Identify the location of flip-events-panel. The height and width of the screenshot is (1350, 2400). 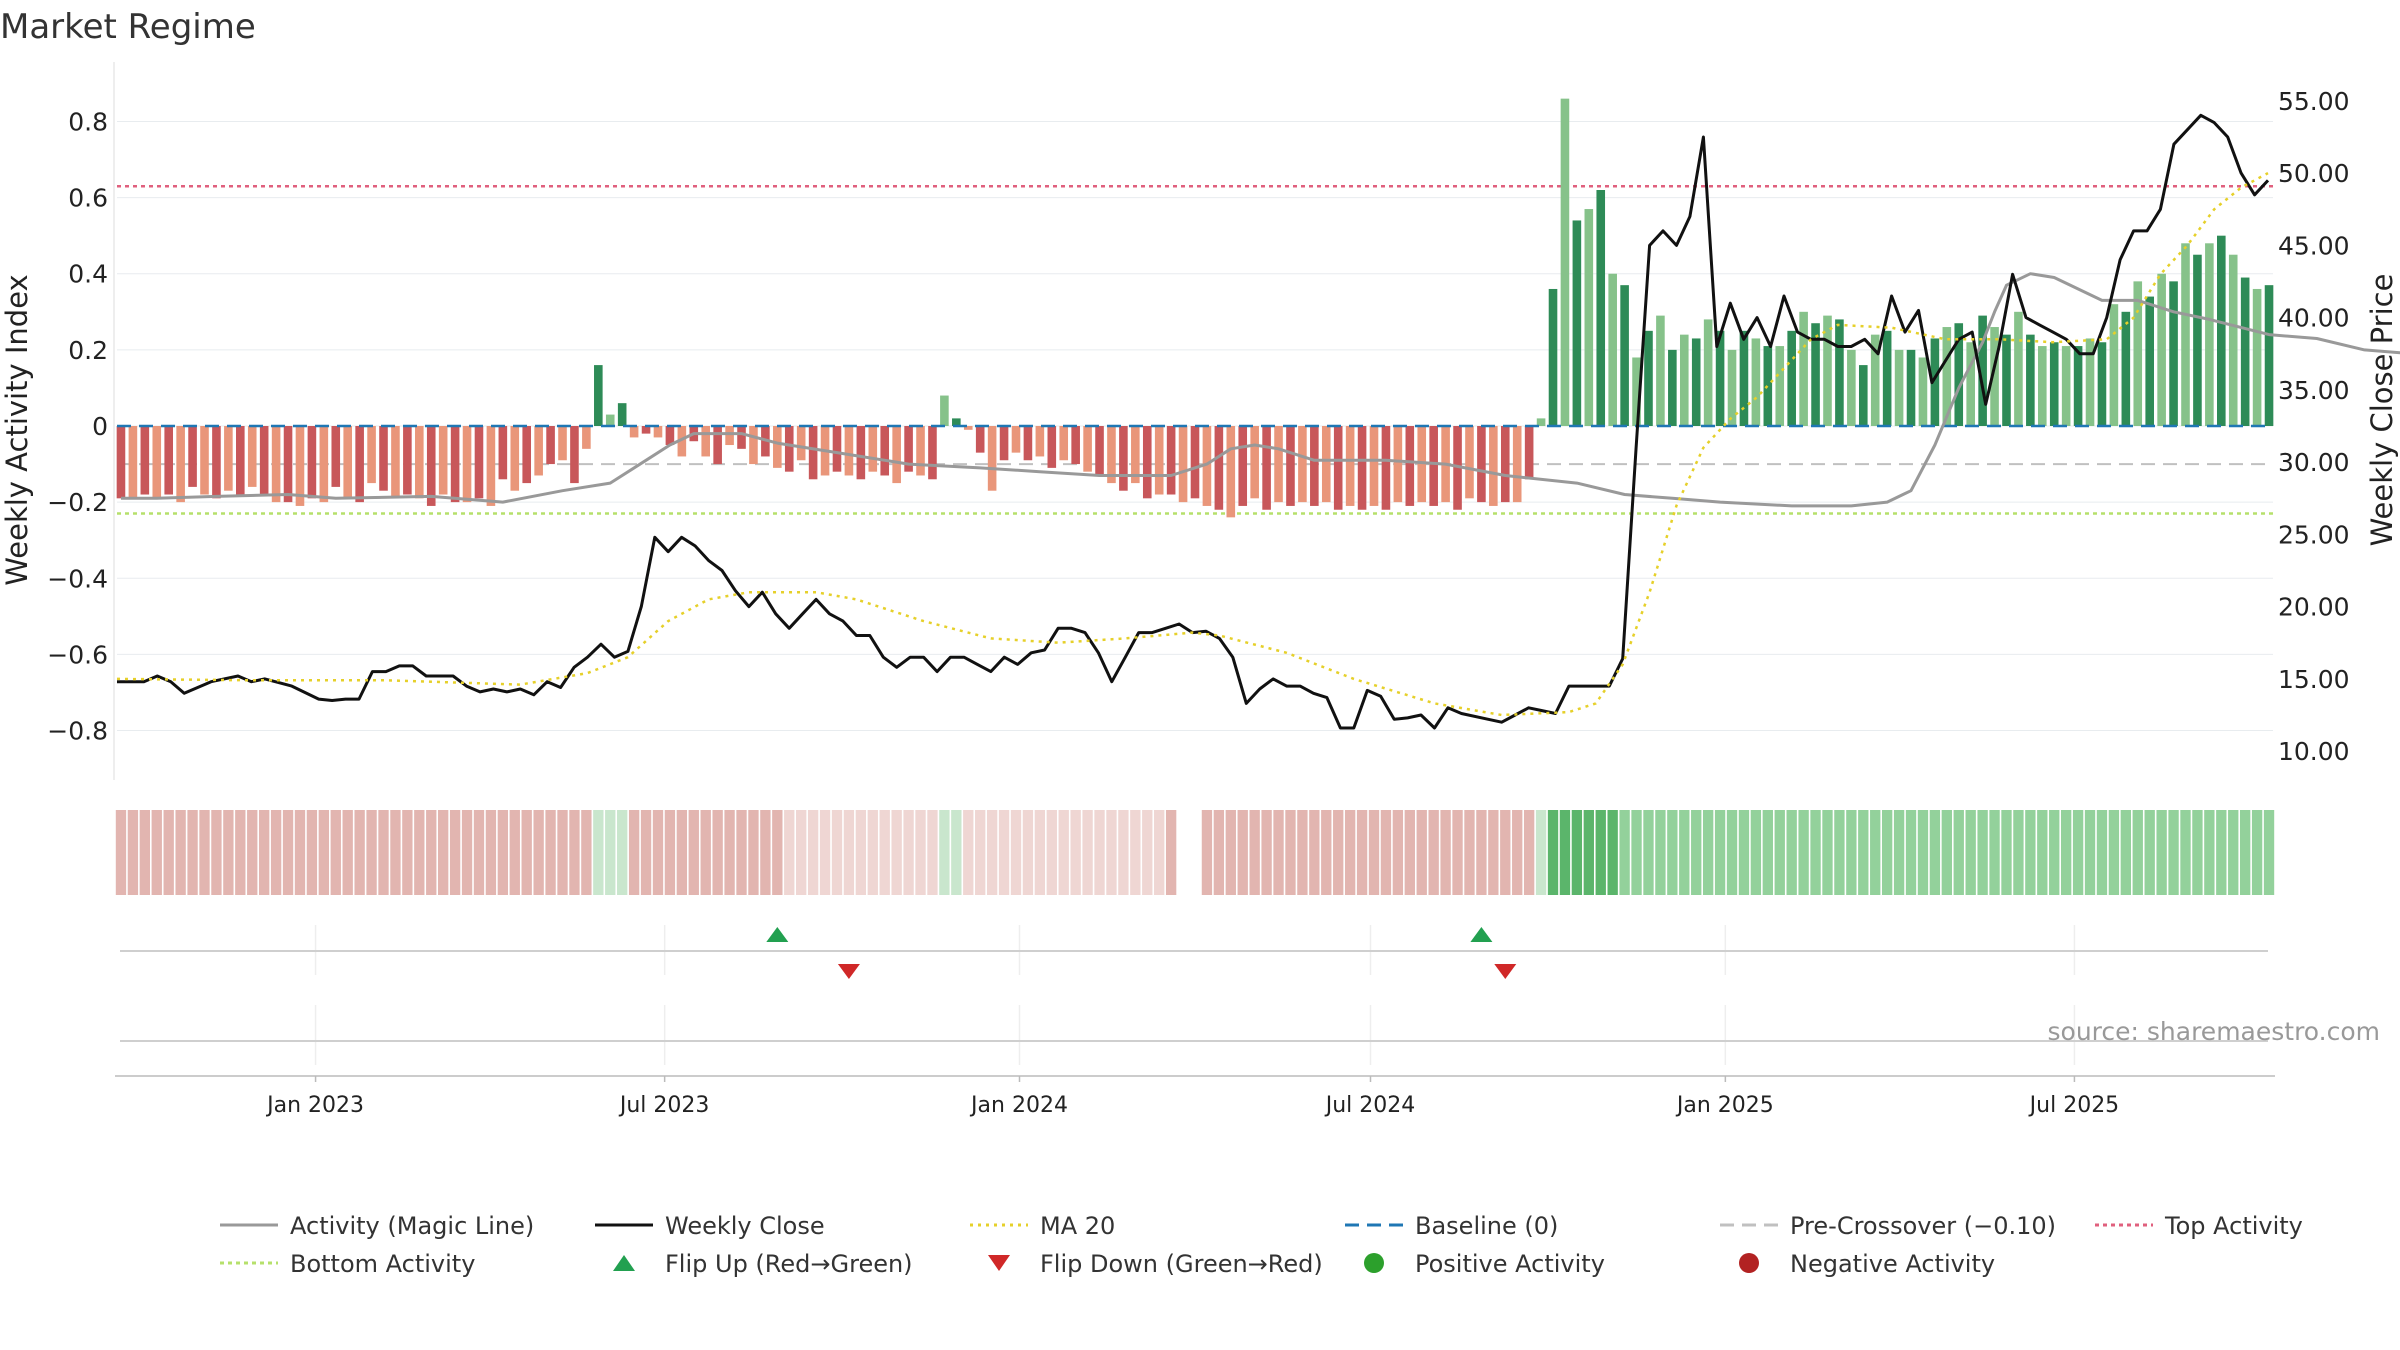
(1194, 952).